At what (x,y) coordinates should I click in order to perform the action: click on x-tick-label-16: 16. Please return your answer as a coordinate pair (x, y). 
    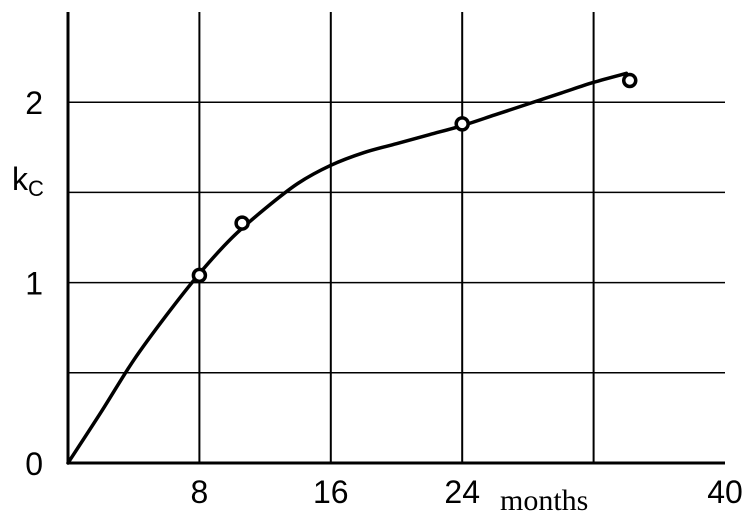
    Looking at the image, I should click on (331, 492).